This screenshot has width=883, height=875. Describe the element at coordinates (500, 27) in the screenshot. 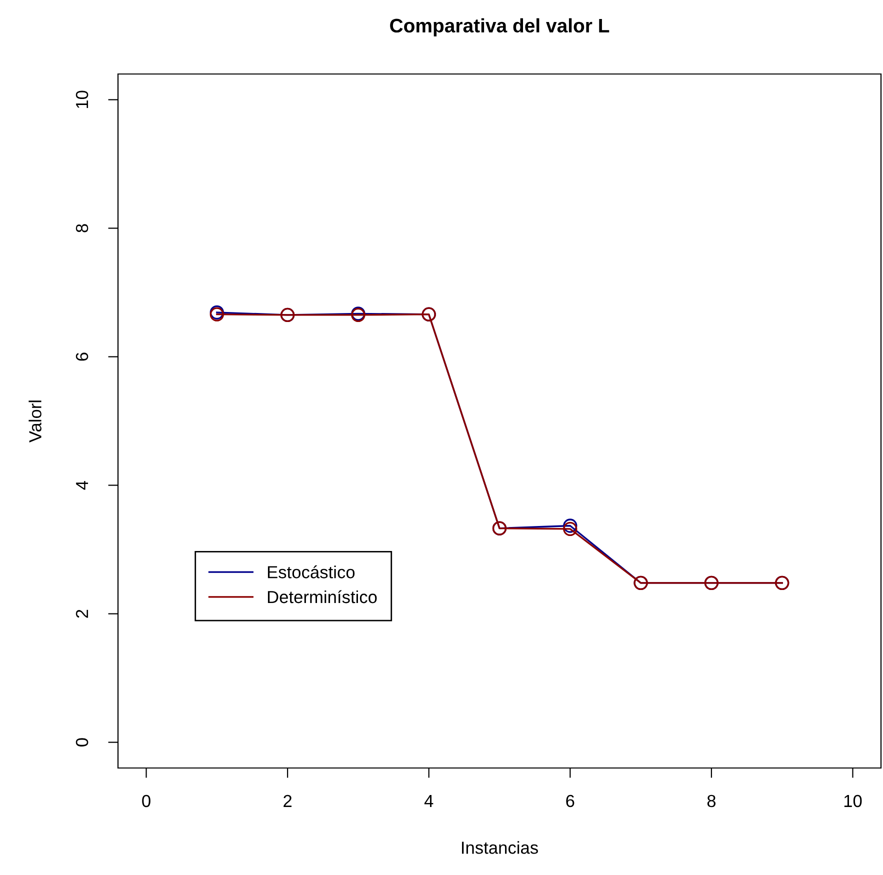

I see `chart-title: Comparativa del valor L` at that location.